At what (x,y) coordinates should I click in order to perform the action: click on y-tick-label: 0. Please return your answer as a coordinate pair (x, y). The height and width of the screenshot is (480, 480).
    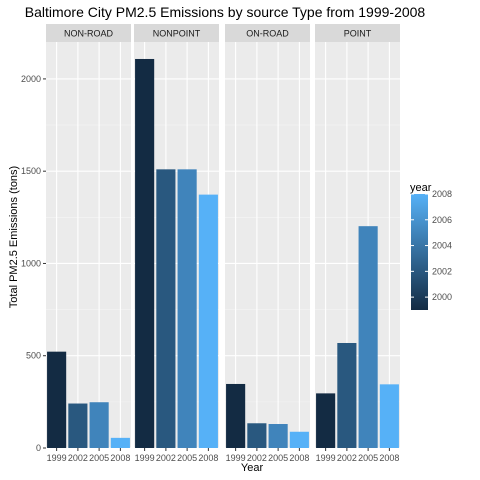
    Looking at the image, I should click on (38, 448).